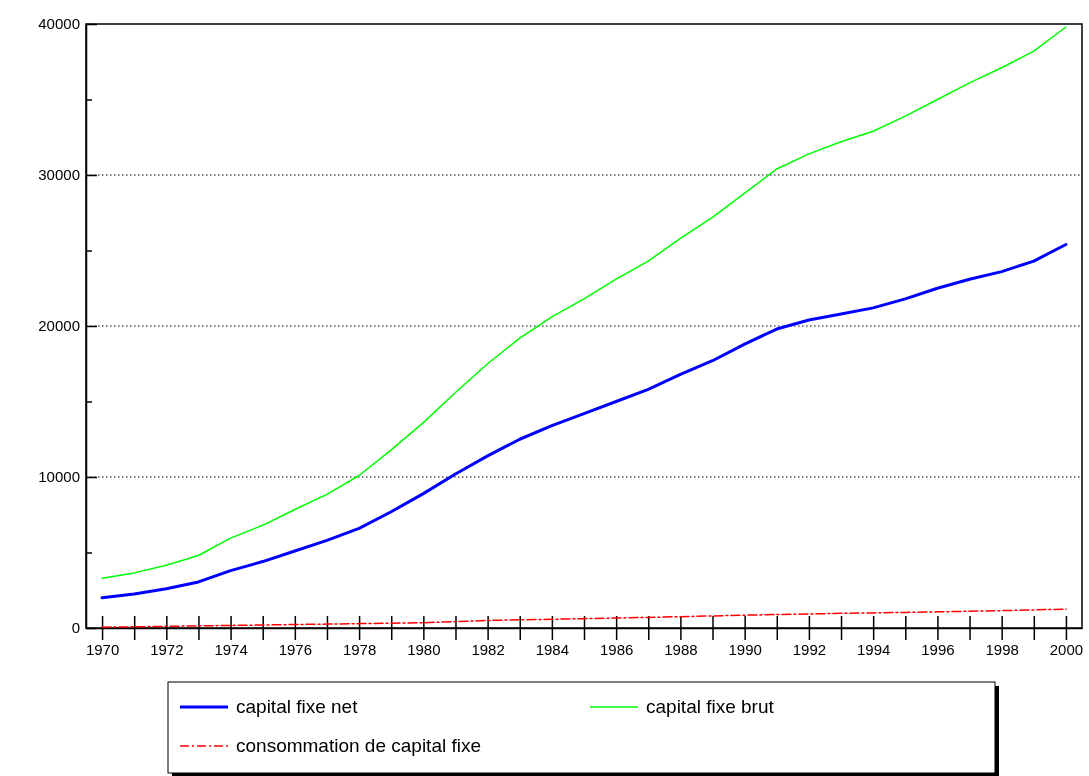  I want to click on x-tick-label: 1970, so click(102, 649).